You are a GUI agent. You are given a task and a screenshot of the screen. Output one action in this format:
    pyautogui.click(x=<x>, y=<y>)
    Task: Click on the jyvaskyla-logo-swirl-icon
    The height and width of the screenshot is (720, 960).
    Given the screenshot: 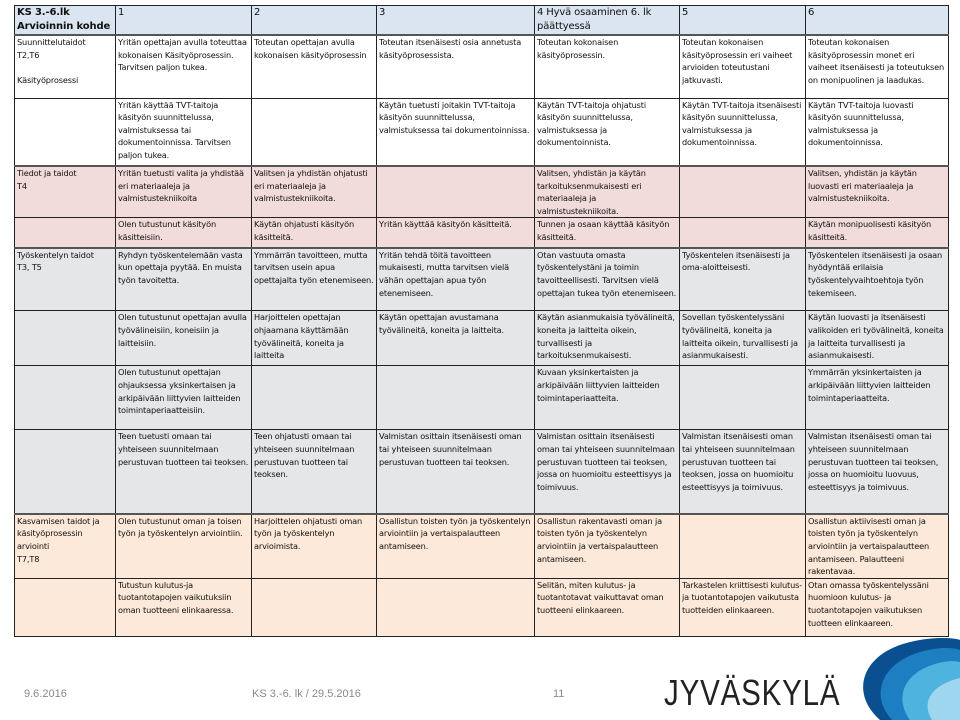 What is the action you would take?
    pyautogui.click(x=911, y=679)
    